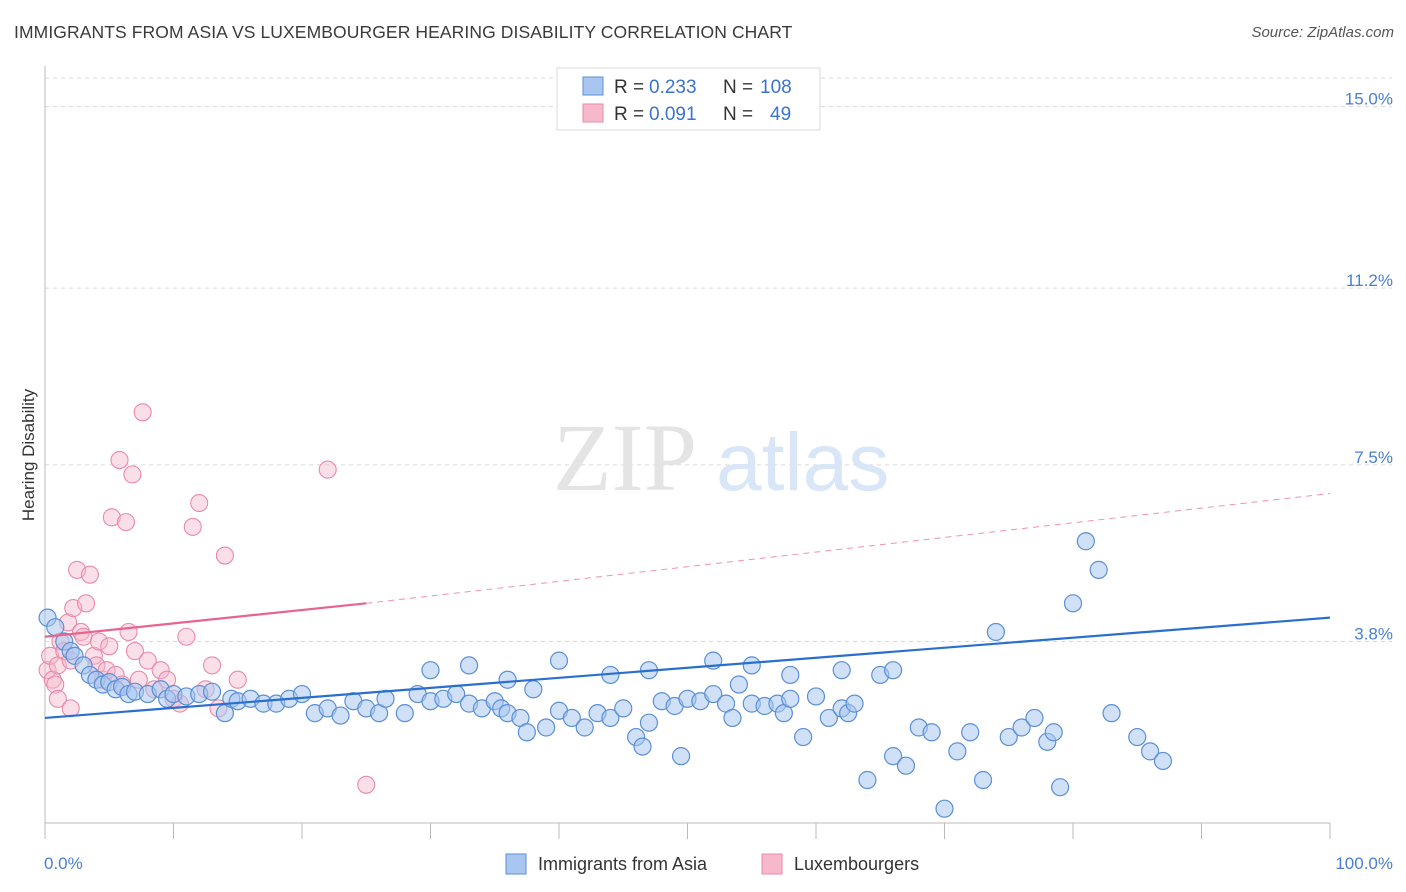  I want to click on y-tick-label: 7.5%, so click(1373, 457).